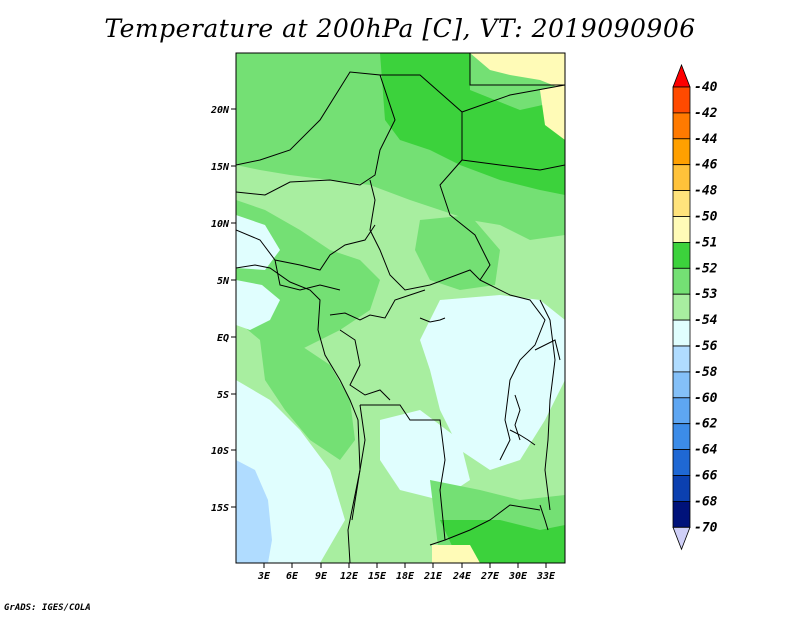 The image size is (800, 618). I want to click on lat-label: 5S, so click(223, 395).